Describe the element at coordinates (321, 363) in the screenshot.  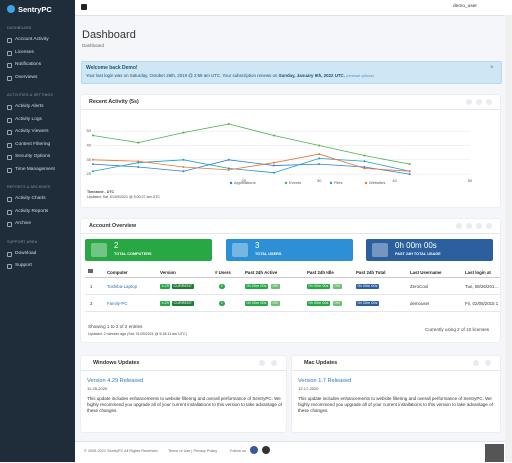
I see `card-title: Mac Updates` at that location.